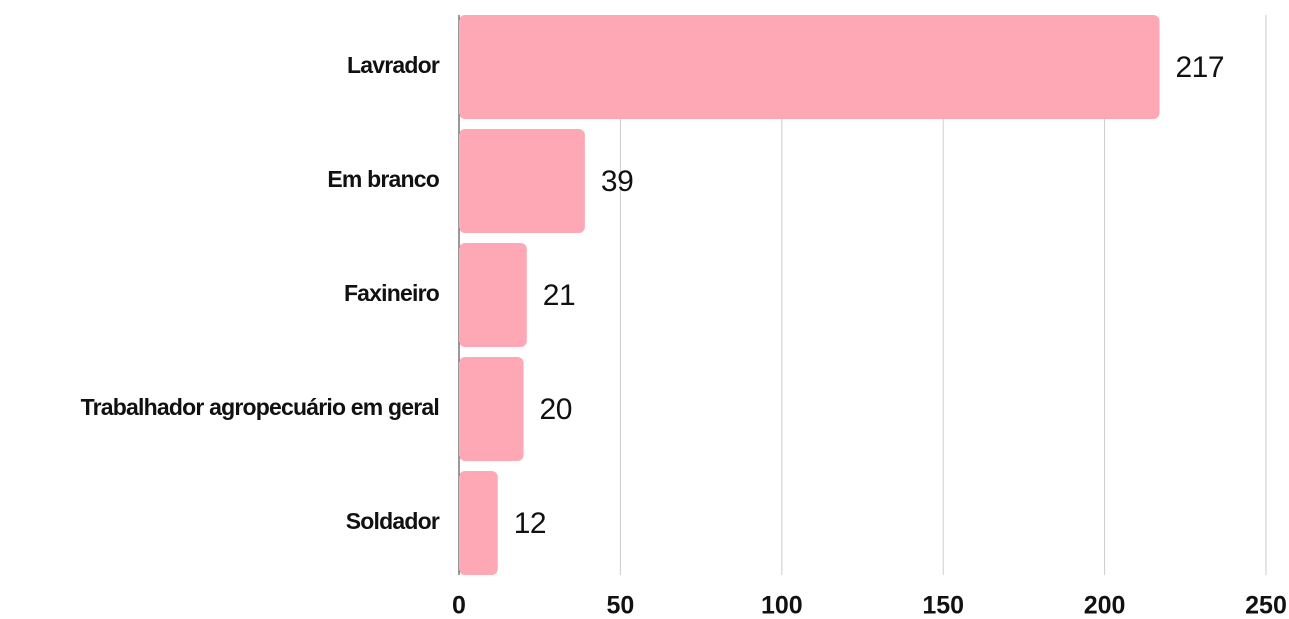 This screenshot has height=619, width=1289. Describe the element at coordinates (556, 409) in the screenshot. I see `value-label: 20` at that location.